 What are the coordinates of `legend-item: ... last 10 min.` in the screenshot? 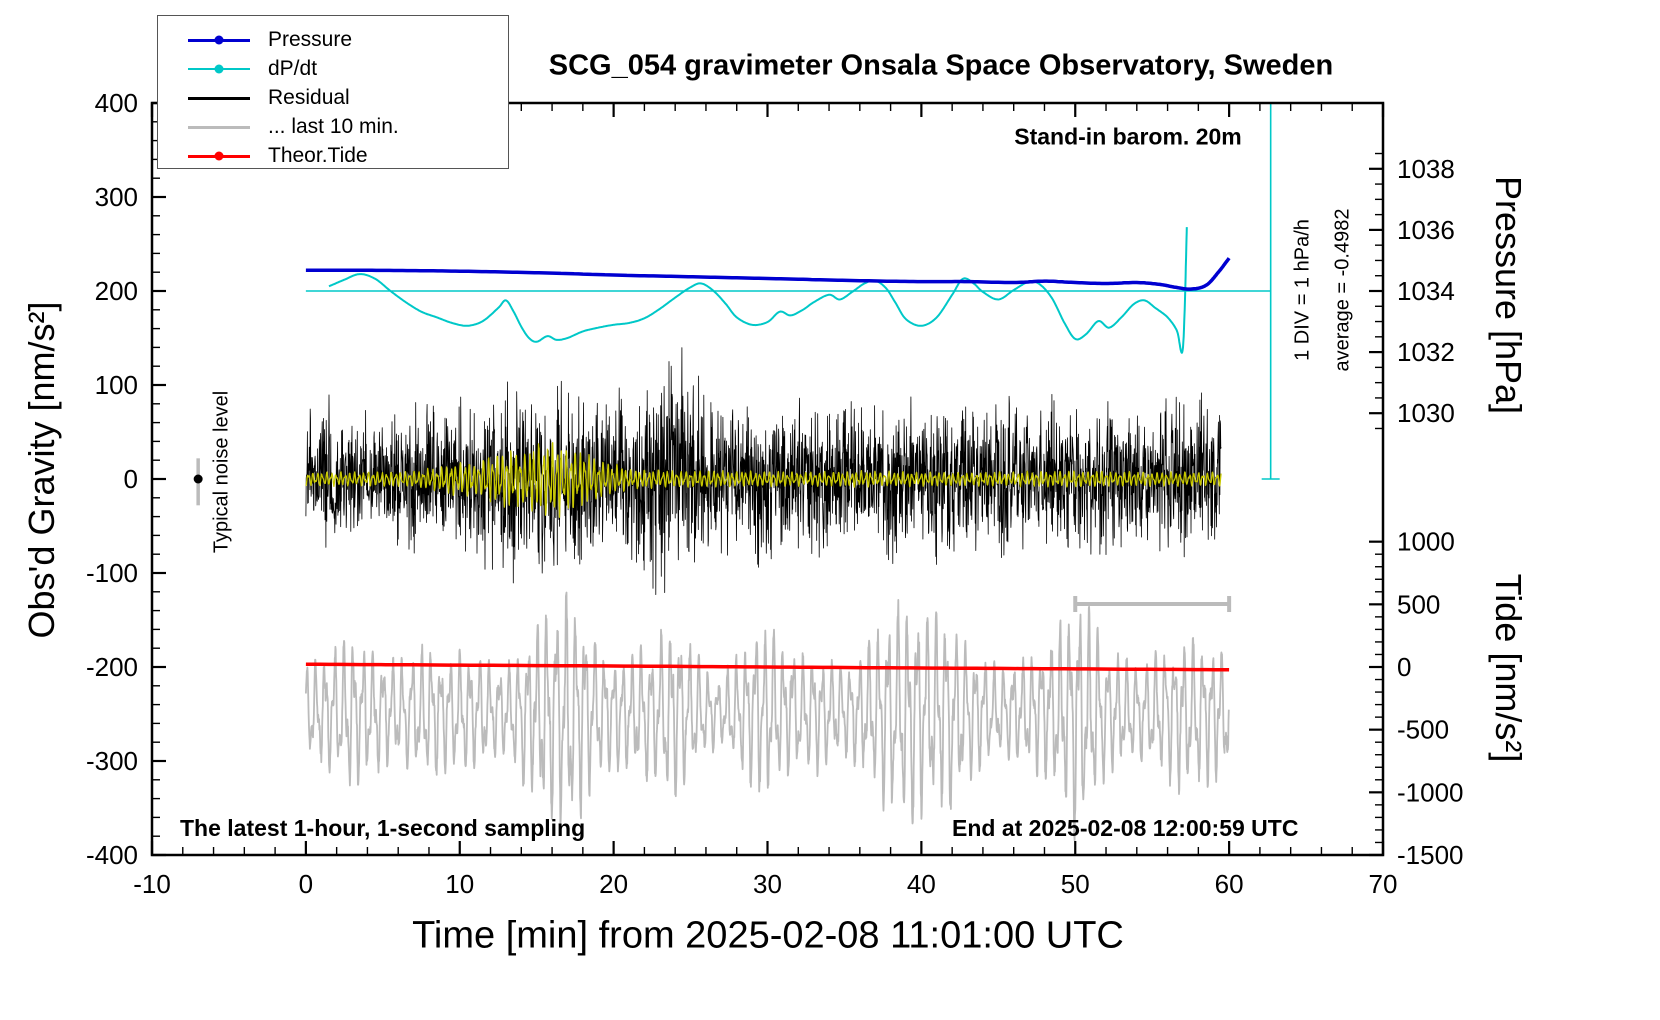 It's located at (348, 126).